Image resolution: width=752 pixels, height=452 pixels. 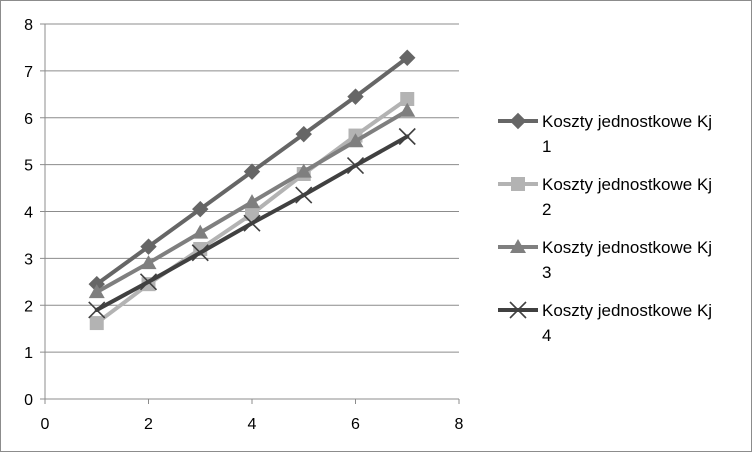 What do you see at coordinates (546, 146) in the screenshot?
I see `legend-label-1-line-2: 1` at bounding box center [546, 146].